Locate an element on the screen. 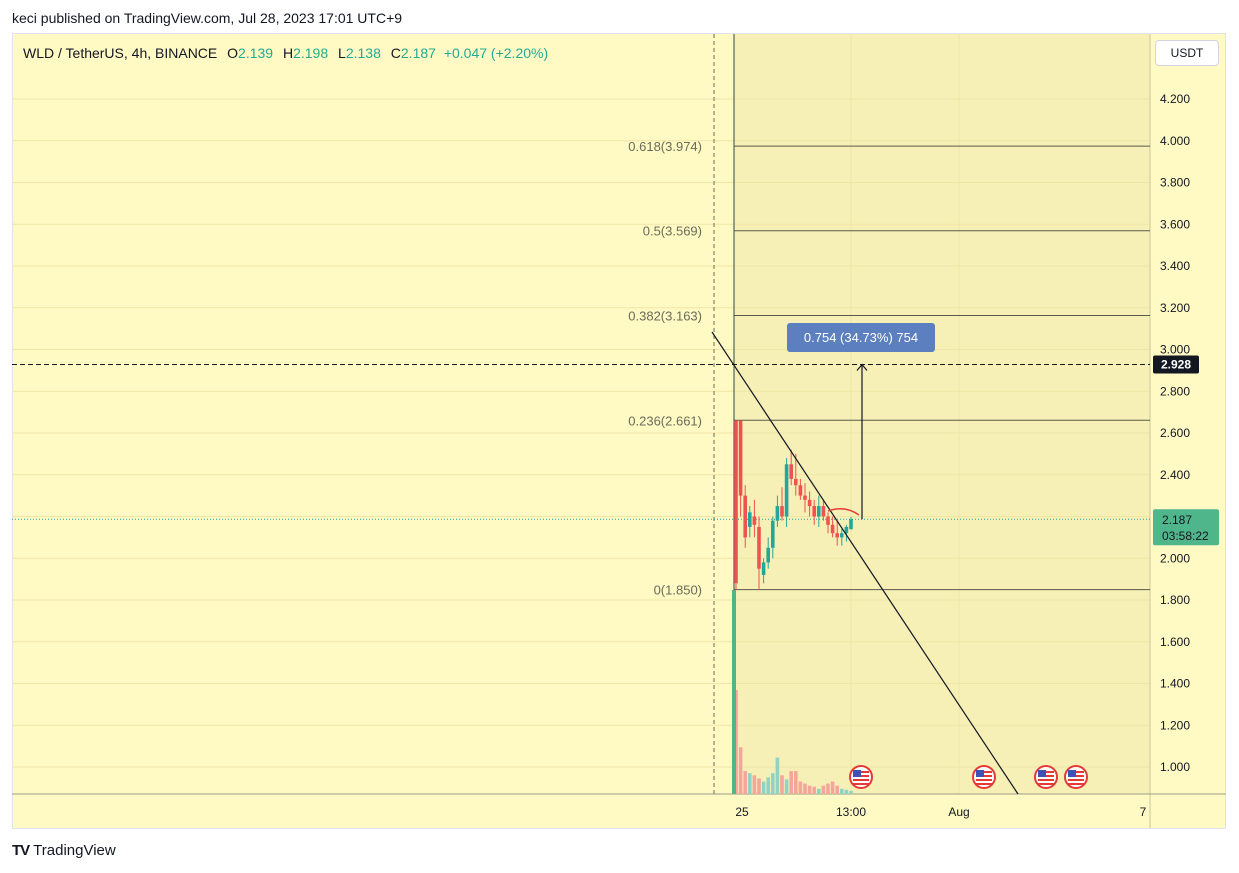 This screenshot has width=1239, height=873. price-tick-label: 2.600 is located at coordinates (1175, 433).